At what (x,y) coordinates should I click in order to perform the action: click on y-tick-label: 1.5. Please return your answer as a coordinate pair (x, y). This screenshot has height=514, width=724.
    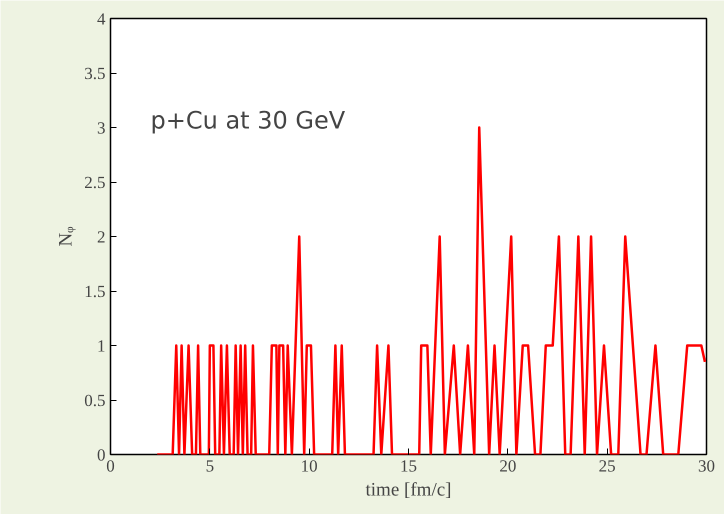
    Looking at the image, I should click on (95, 291).